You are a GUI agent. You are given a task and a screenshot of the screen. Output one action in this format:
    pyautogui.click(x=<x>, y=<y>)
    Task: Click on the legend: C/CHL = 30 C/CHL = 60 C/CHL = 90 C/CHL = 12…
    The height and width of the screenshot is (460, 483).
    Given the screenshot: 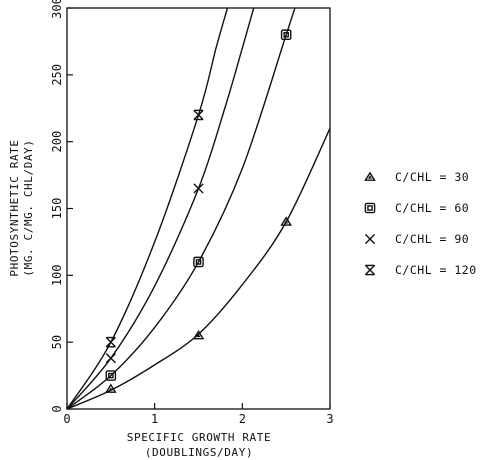 What is the action you would take?
    pyautogui.click(x=420, y=223)
    